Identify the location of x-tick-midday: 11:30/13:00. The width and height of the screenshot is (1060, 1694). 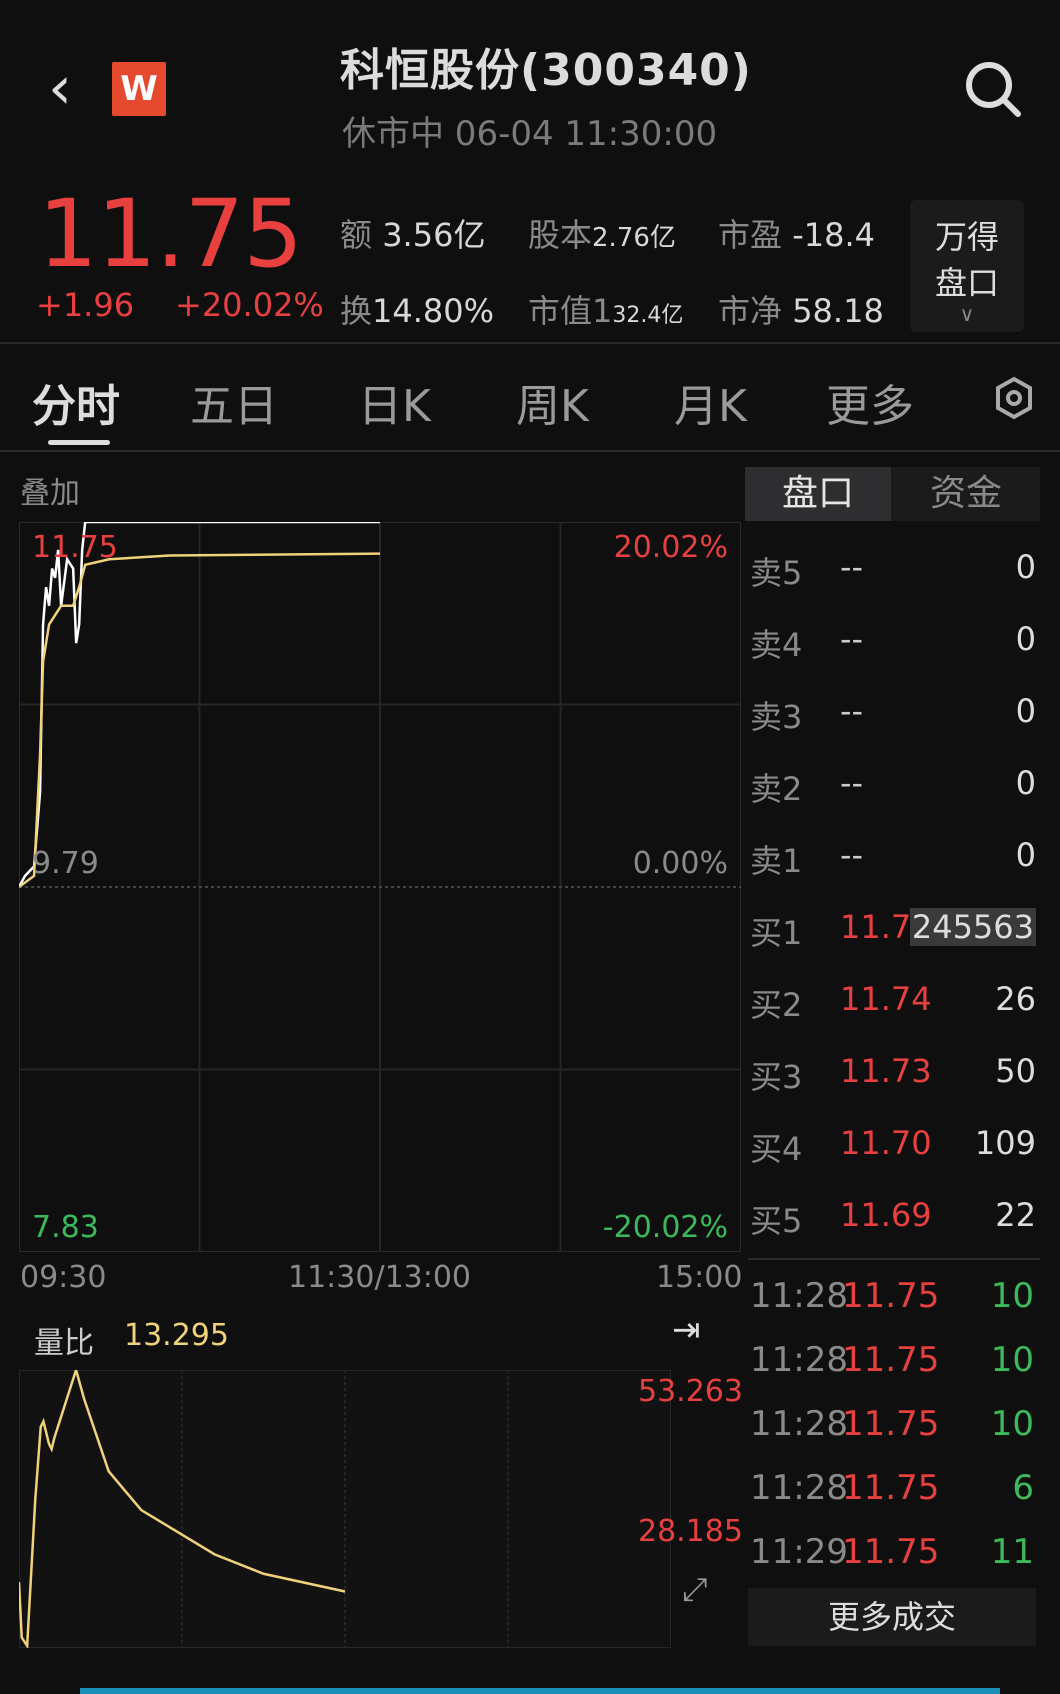
(380, 1277).